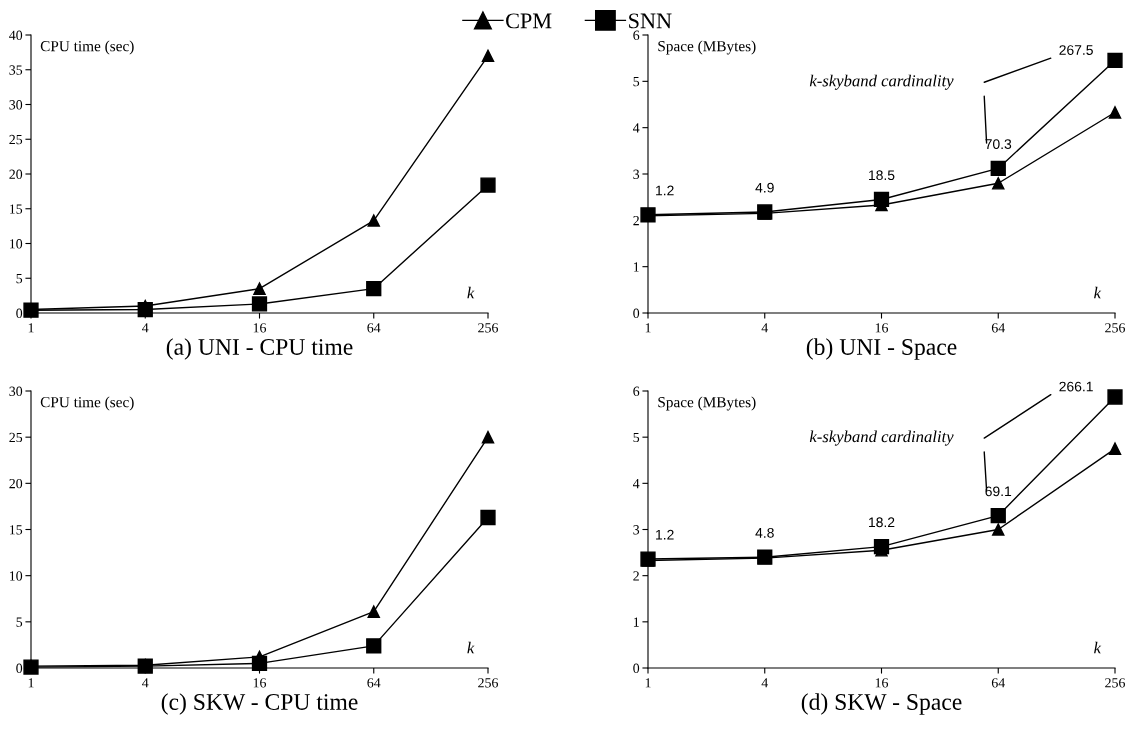 This screenshot has height=740, width=1135. Describe the element at coordinates (529, 21) in the screenshot. I see `legend-label: CPM` at that location.